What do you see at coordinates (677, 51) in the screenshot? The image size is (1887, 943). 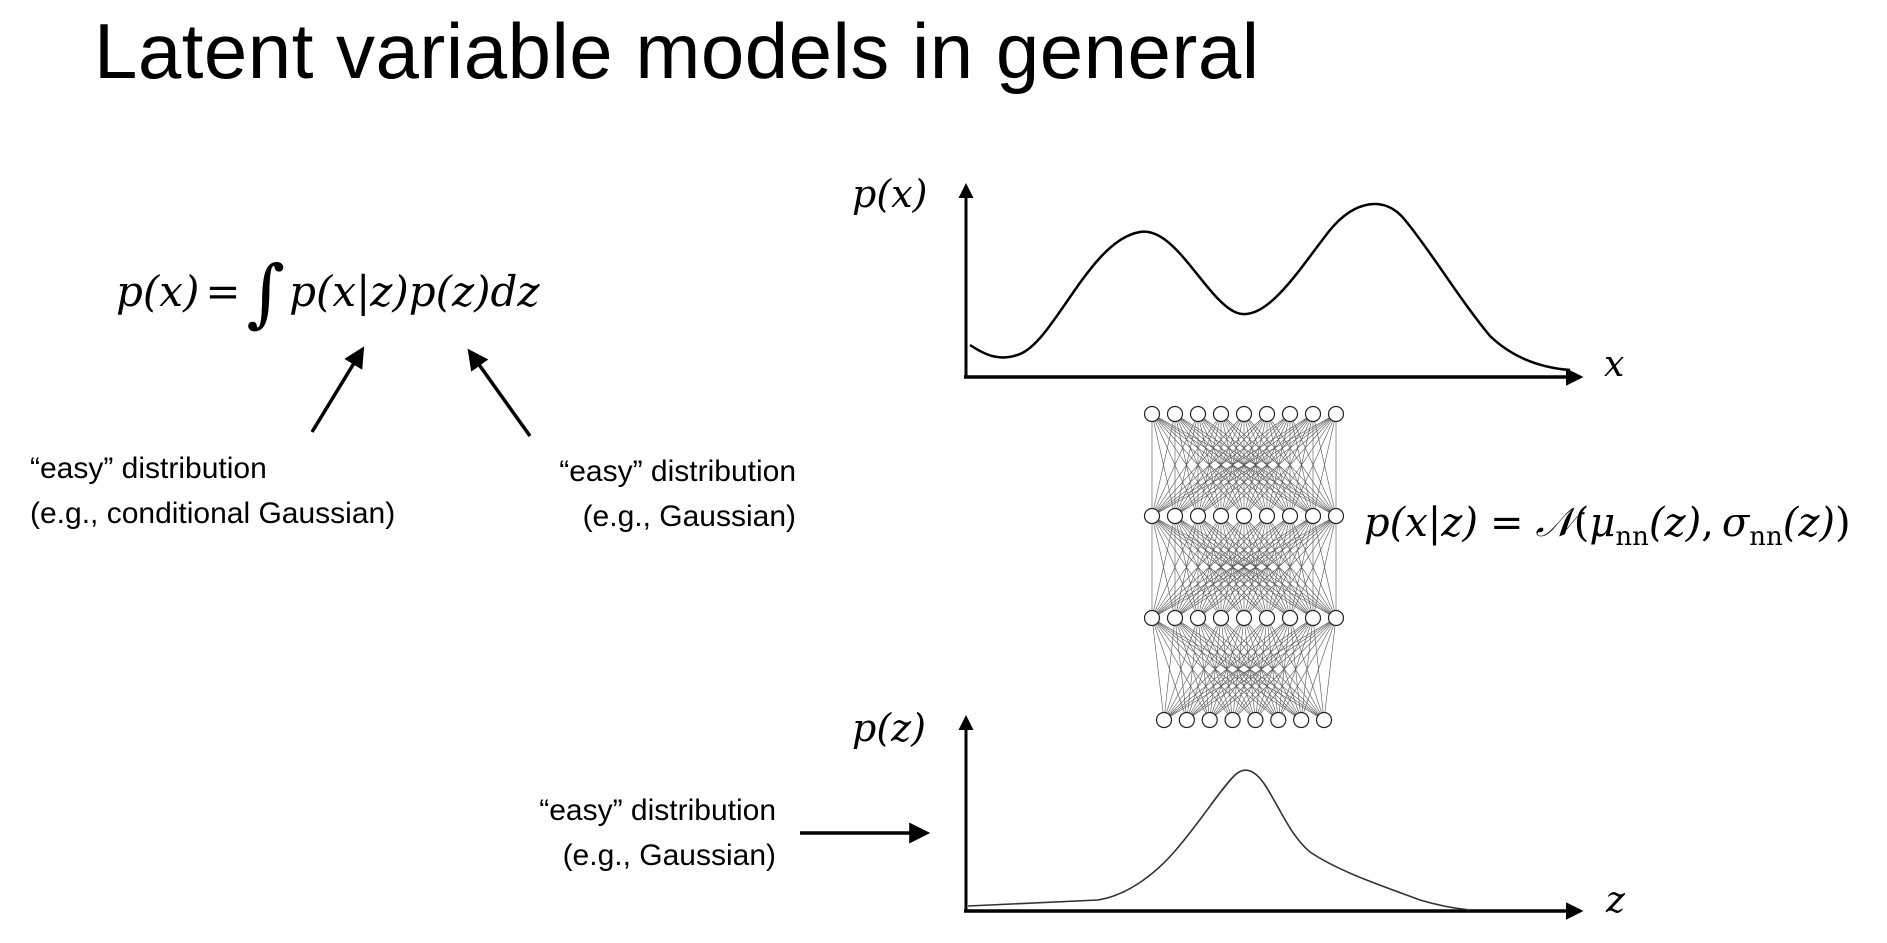 I see `slide-title: Latent variable models in general` at bounding box center [677, 51].